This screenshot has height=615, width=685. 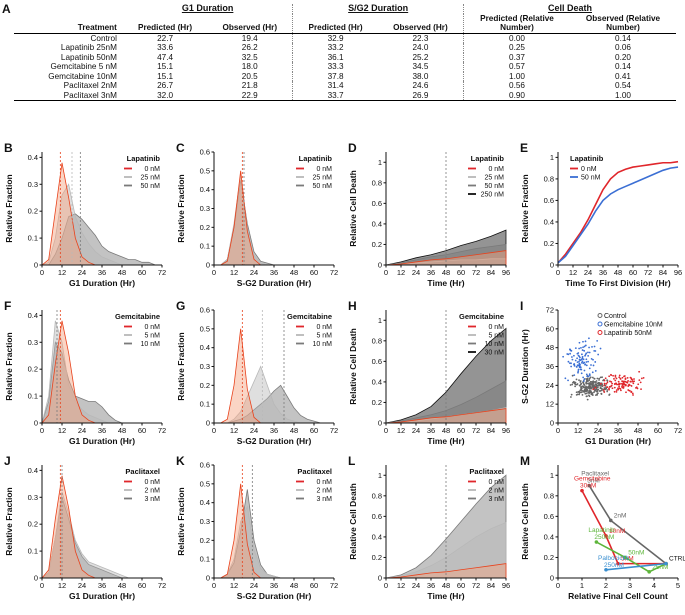 What do you see at coordinates (678, 585) in the screenshot?
I see `x-tick-label: 5` at bounding box center [678, 585].